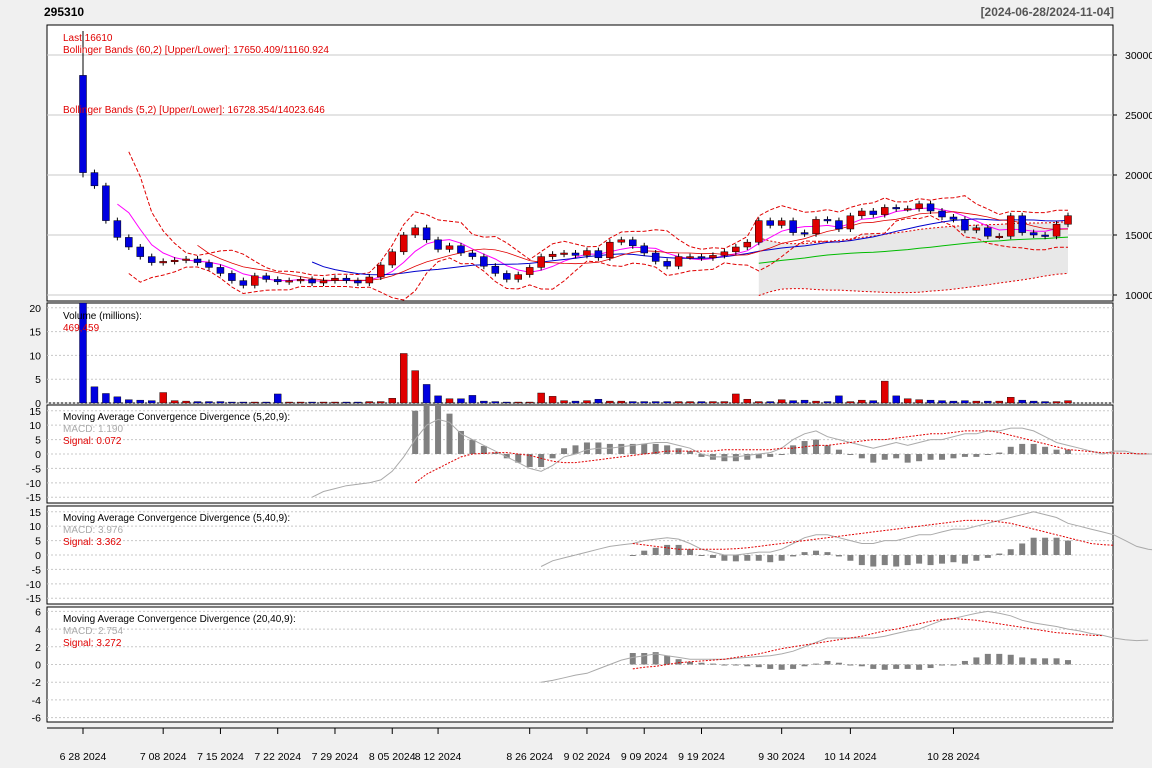 The image size is (1152, 768). What do you see at coordinates (36, 683) in the screenshot?
I see `macd-axis-label: -2` at bounding box center [36, 683].